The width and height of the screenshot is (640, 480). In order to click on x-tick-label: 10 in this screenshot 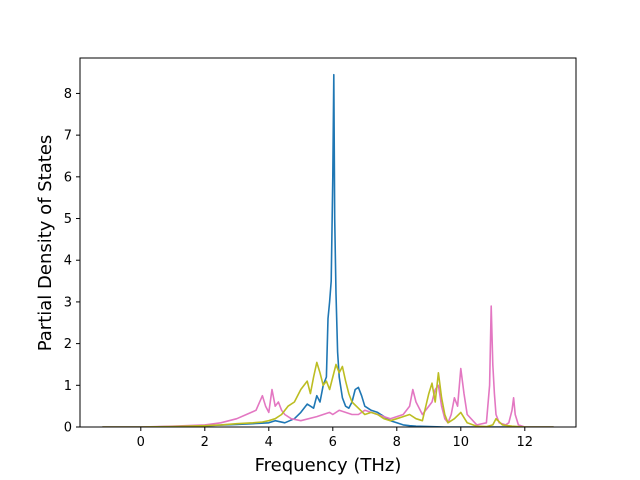, I will do `click(461, 442)`.